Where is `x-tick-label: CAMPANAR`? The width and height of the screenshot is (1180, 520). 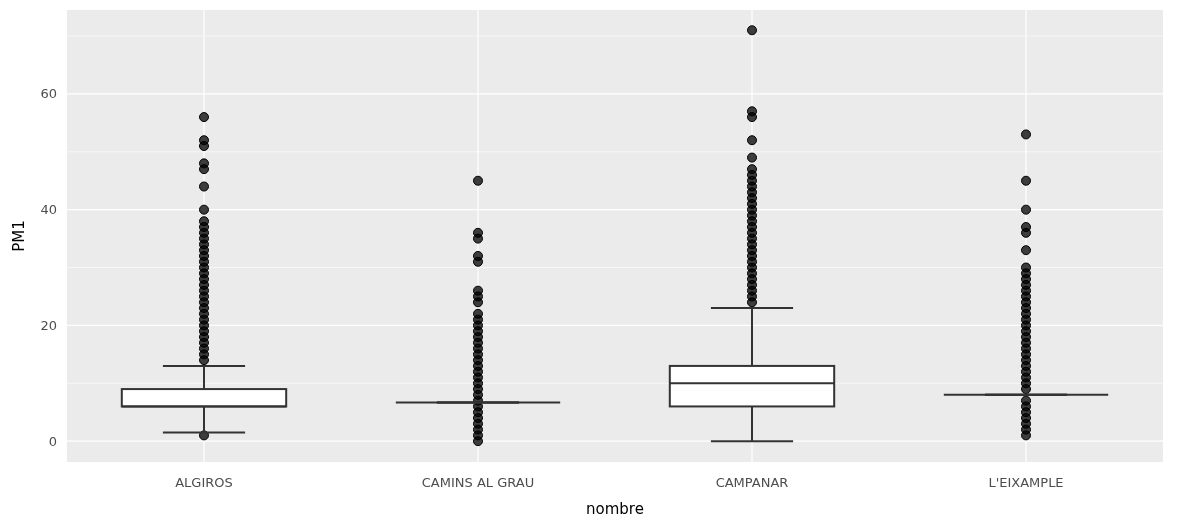
x-tick-label: CAMPANAR is located at coordinates (752, 482).